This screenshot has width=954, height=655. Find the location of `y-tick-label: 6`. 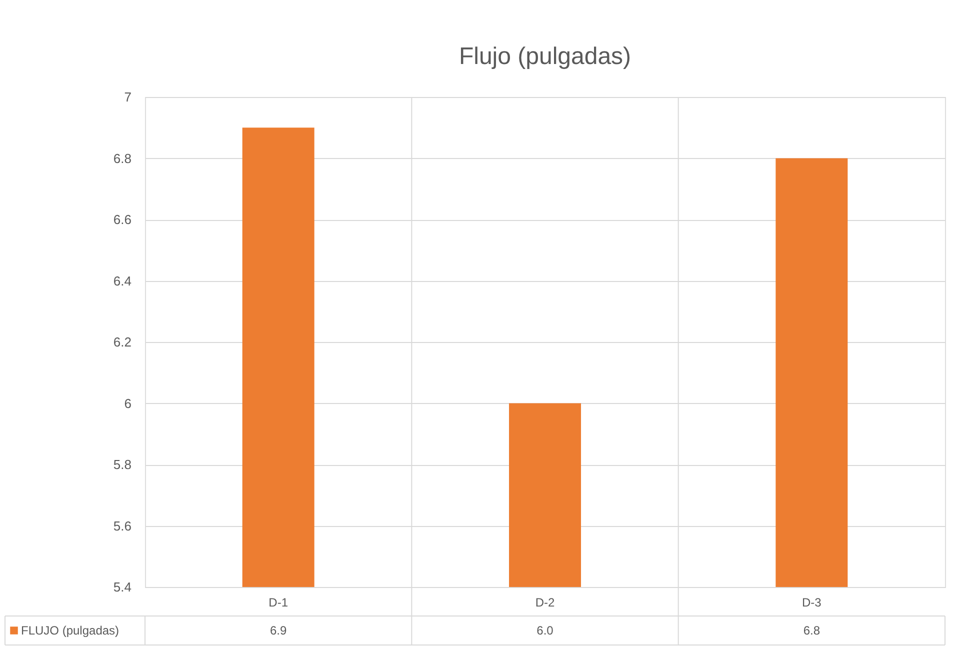

y-tick-label: 6 is located at coordinates (128, 403).